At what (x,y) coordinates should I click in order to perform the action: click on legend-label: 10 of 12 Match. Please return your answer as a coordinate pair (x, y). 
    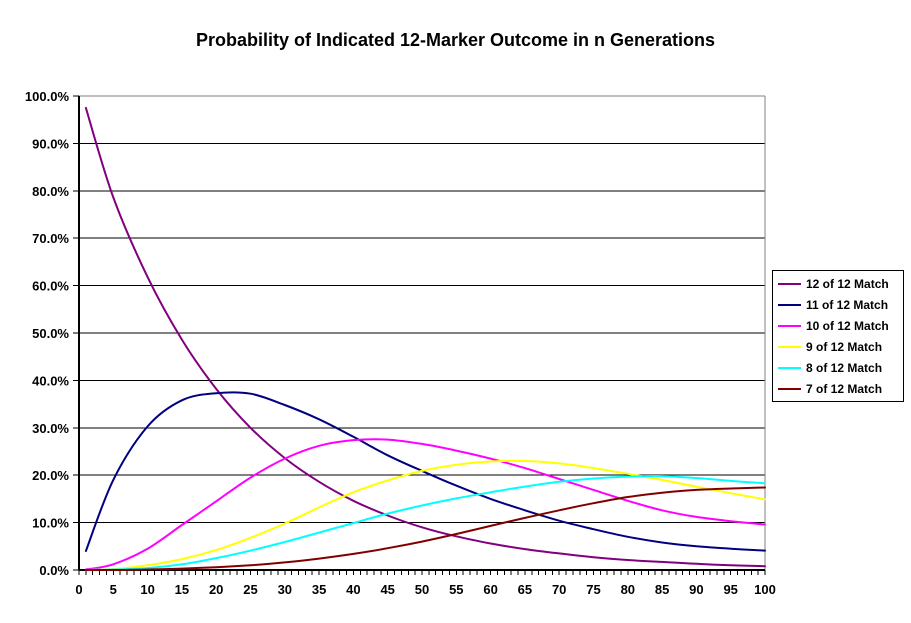
    Looking at the image, I should click on (847, 325).